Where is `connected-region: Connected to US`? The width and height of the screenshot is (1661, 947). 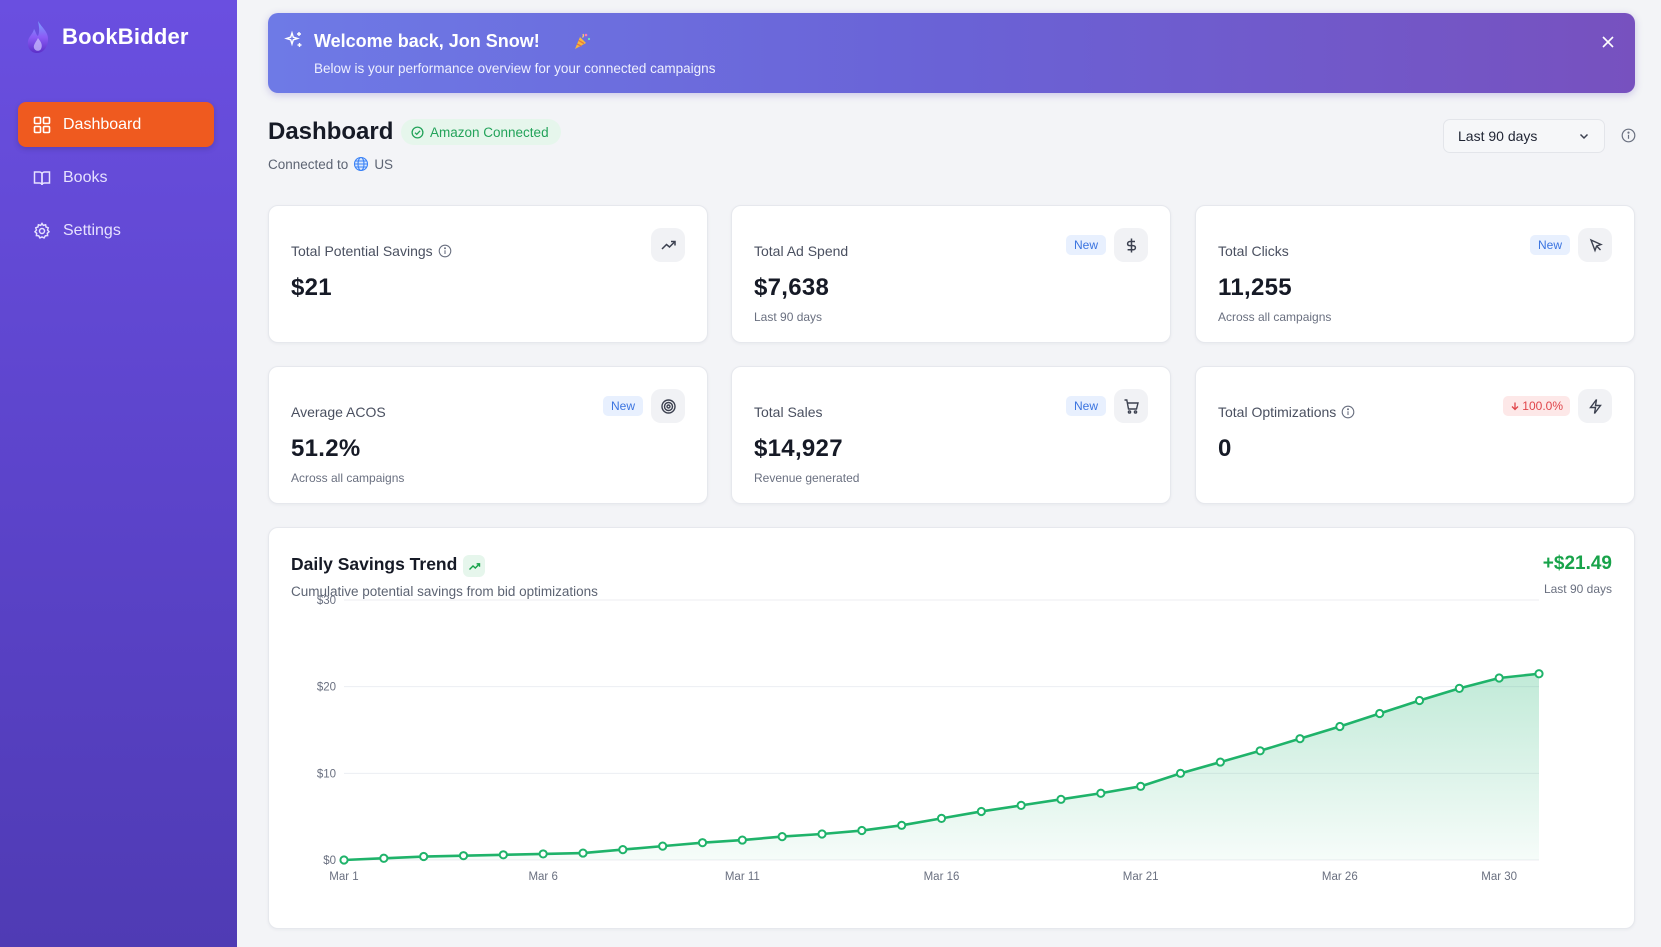 connected-region: Connected to US is located at coordinates (330, 164).